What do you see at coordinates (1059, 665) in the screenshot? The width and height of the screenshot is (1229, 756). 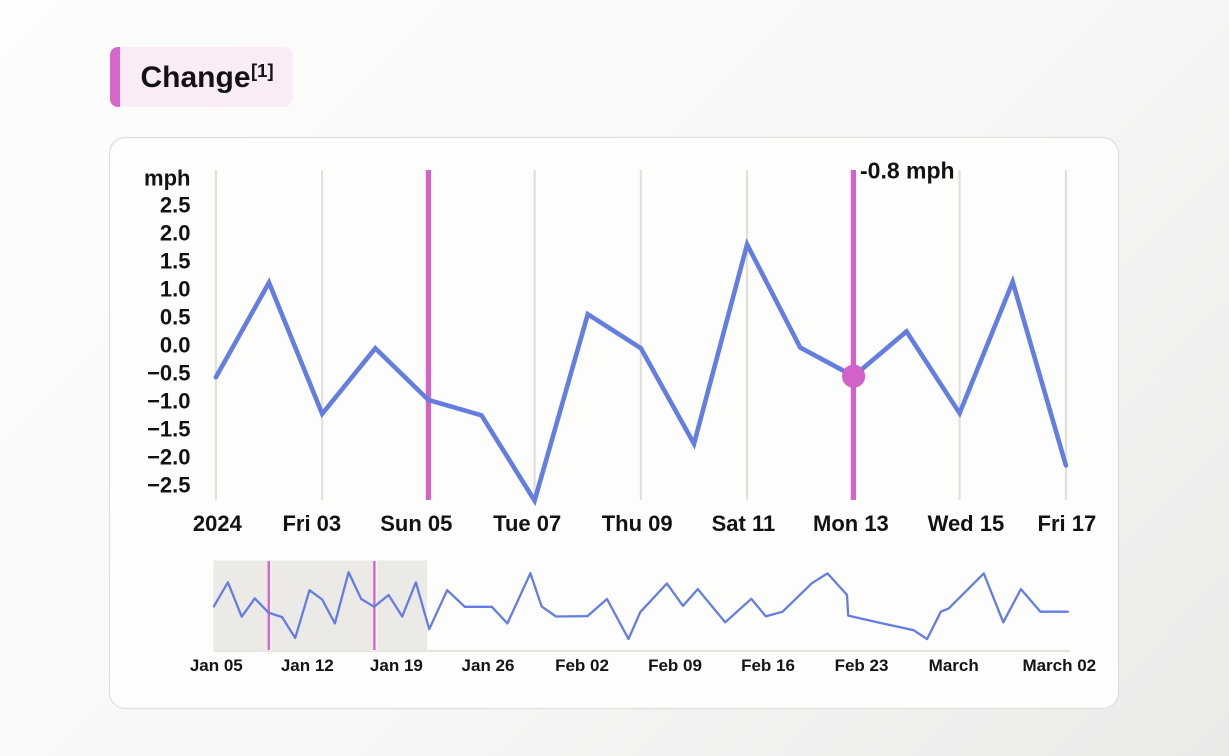 I see `svg-text: March 02` at bounding box center [1059, 665].